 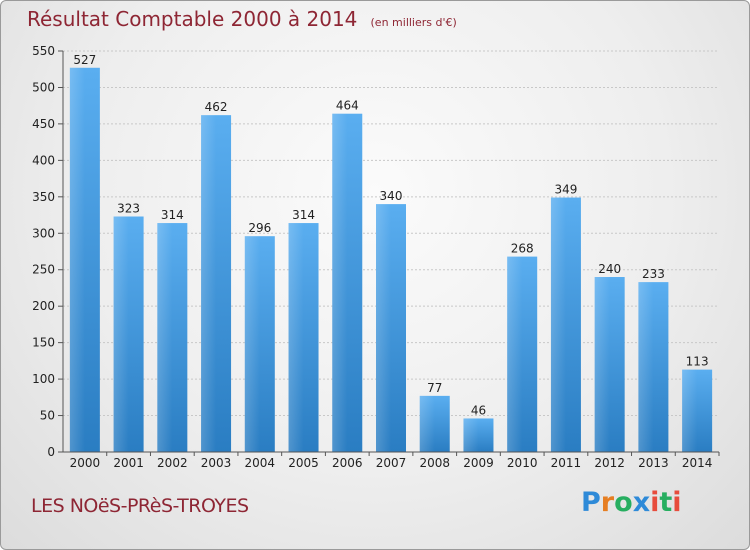 I want to click on x-tick-label: 2009, so click(x=478, y=463).